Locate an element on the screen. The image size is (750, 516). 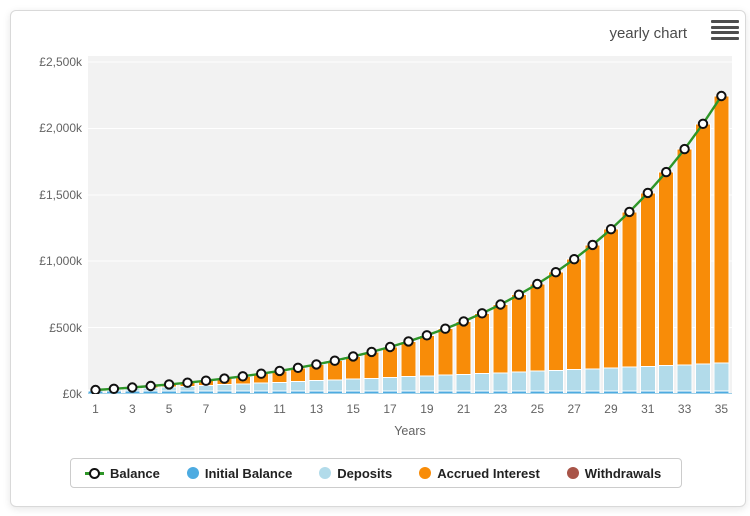
legend-item-withdrawals: Withdrawals is located at coordinates (614, 473).